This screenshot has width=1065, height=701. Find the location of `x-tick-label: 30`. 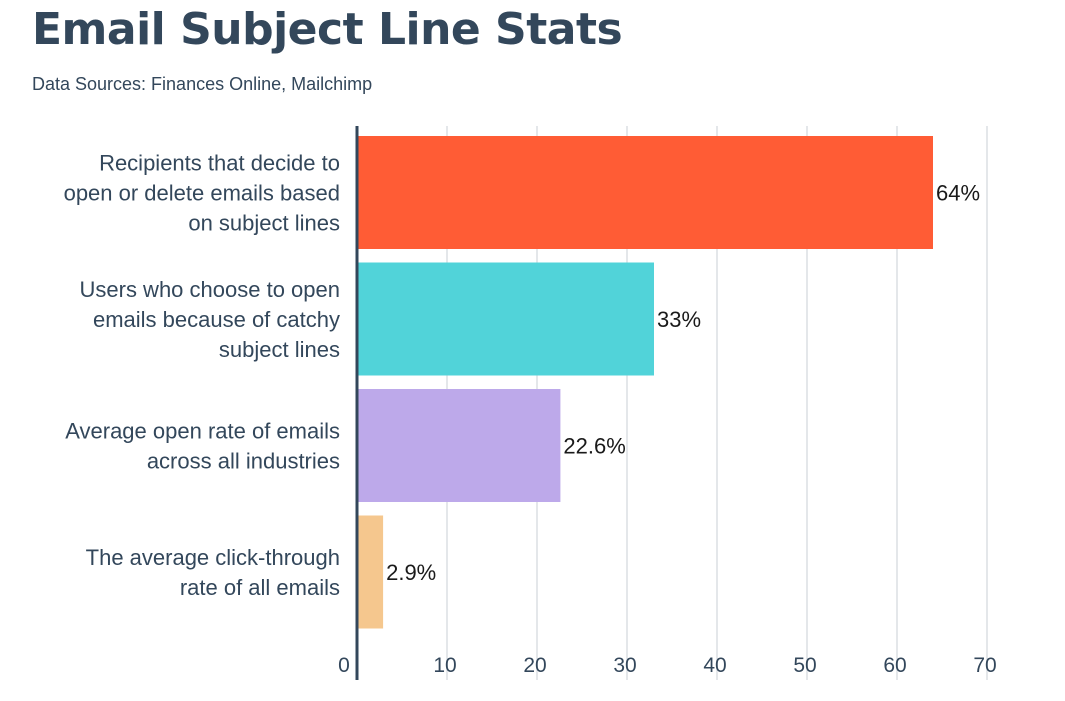

x-tick-label: 30 is located at coordinates (624, 665).